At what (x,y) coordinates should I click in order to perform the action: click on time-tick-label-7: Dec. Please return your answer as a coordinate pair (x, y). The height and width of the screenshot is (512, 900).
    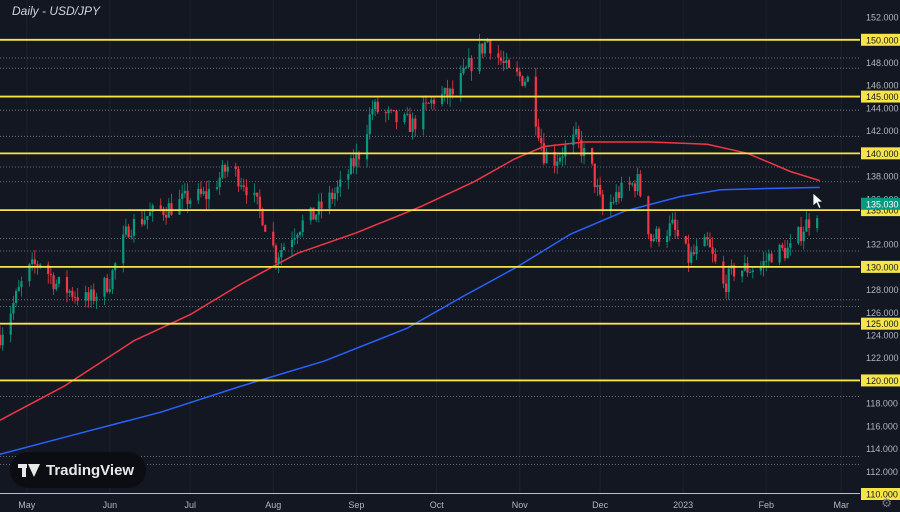
    Looking at the image, I should click on (600, 505).